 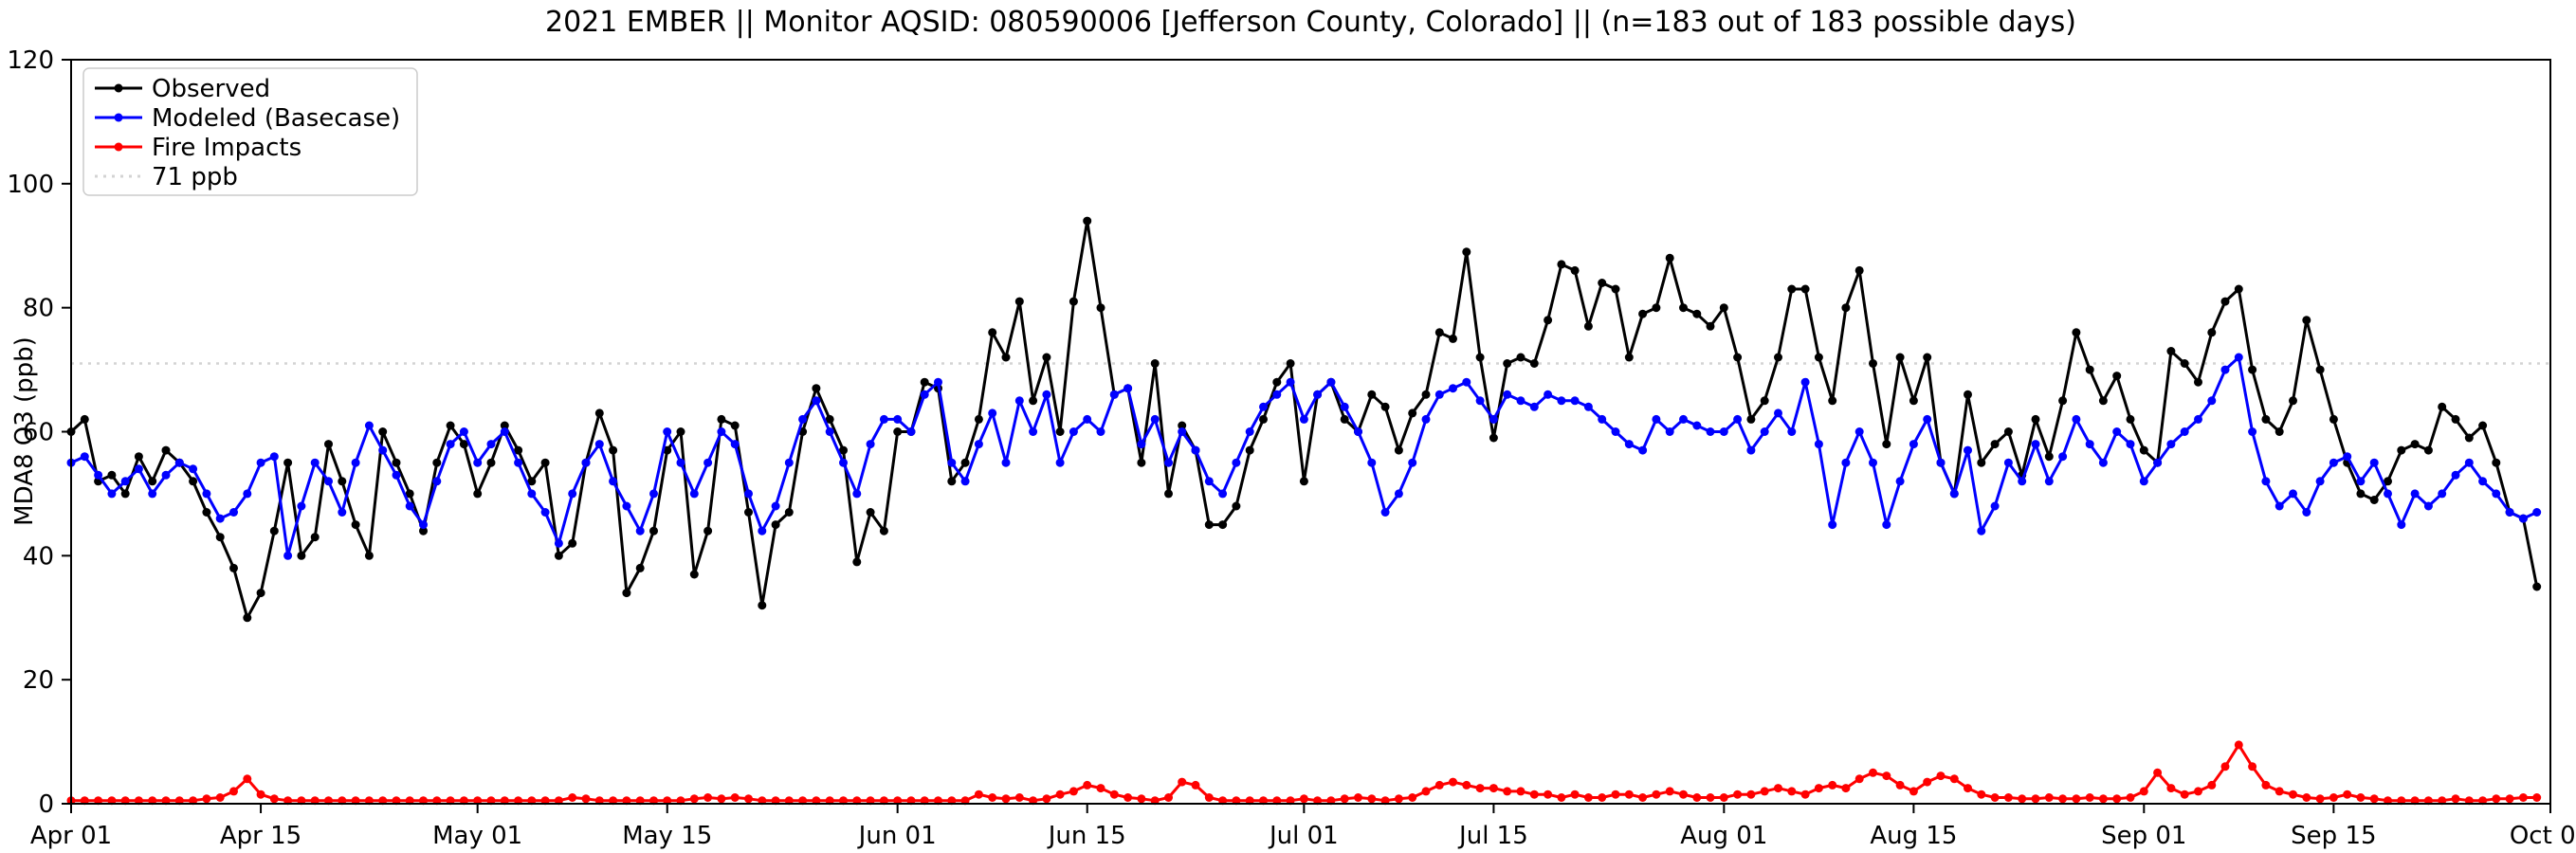 I want to click on legend-box, so click(x=250, y=131).